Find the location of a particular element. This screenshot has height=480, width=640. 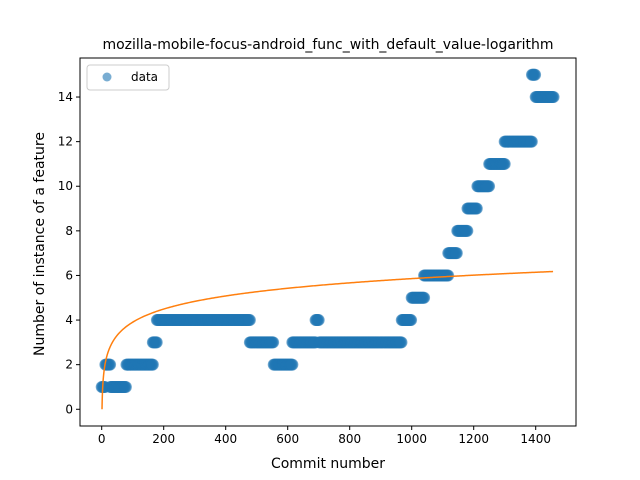

y-tick-label: 4 is located at coordinates (69, 320).